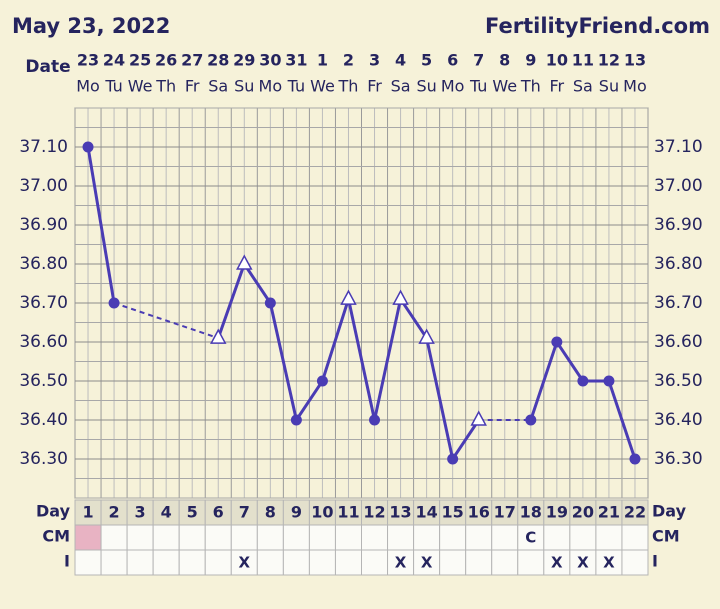  What do you see at coordinates (426, 512) in the screenshot?
I see `day-label: 14` at bounding box center [426, 512].